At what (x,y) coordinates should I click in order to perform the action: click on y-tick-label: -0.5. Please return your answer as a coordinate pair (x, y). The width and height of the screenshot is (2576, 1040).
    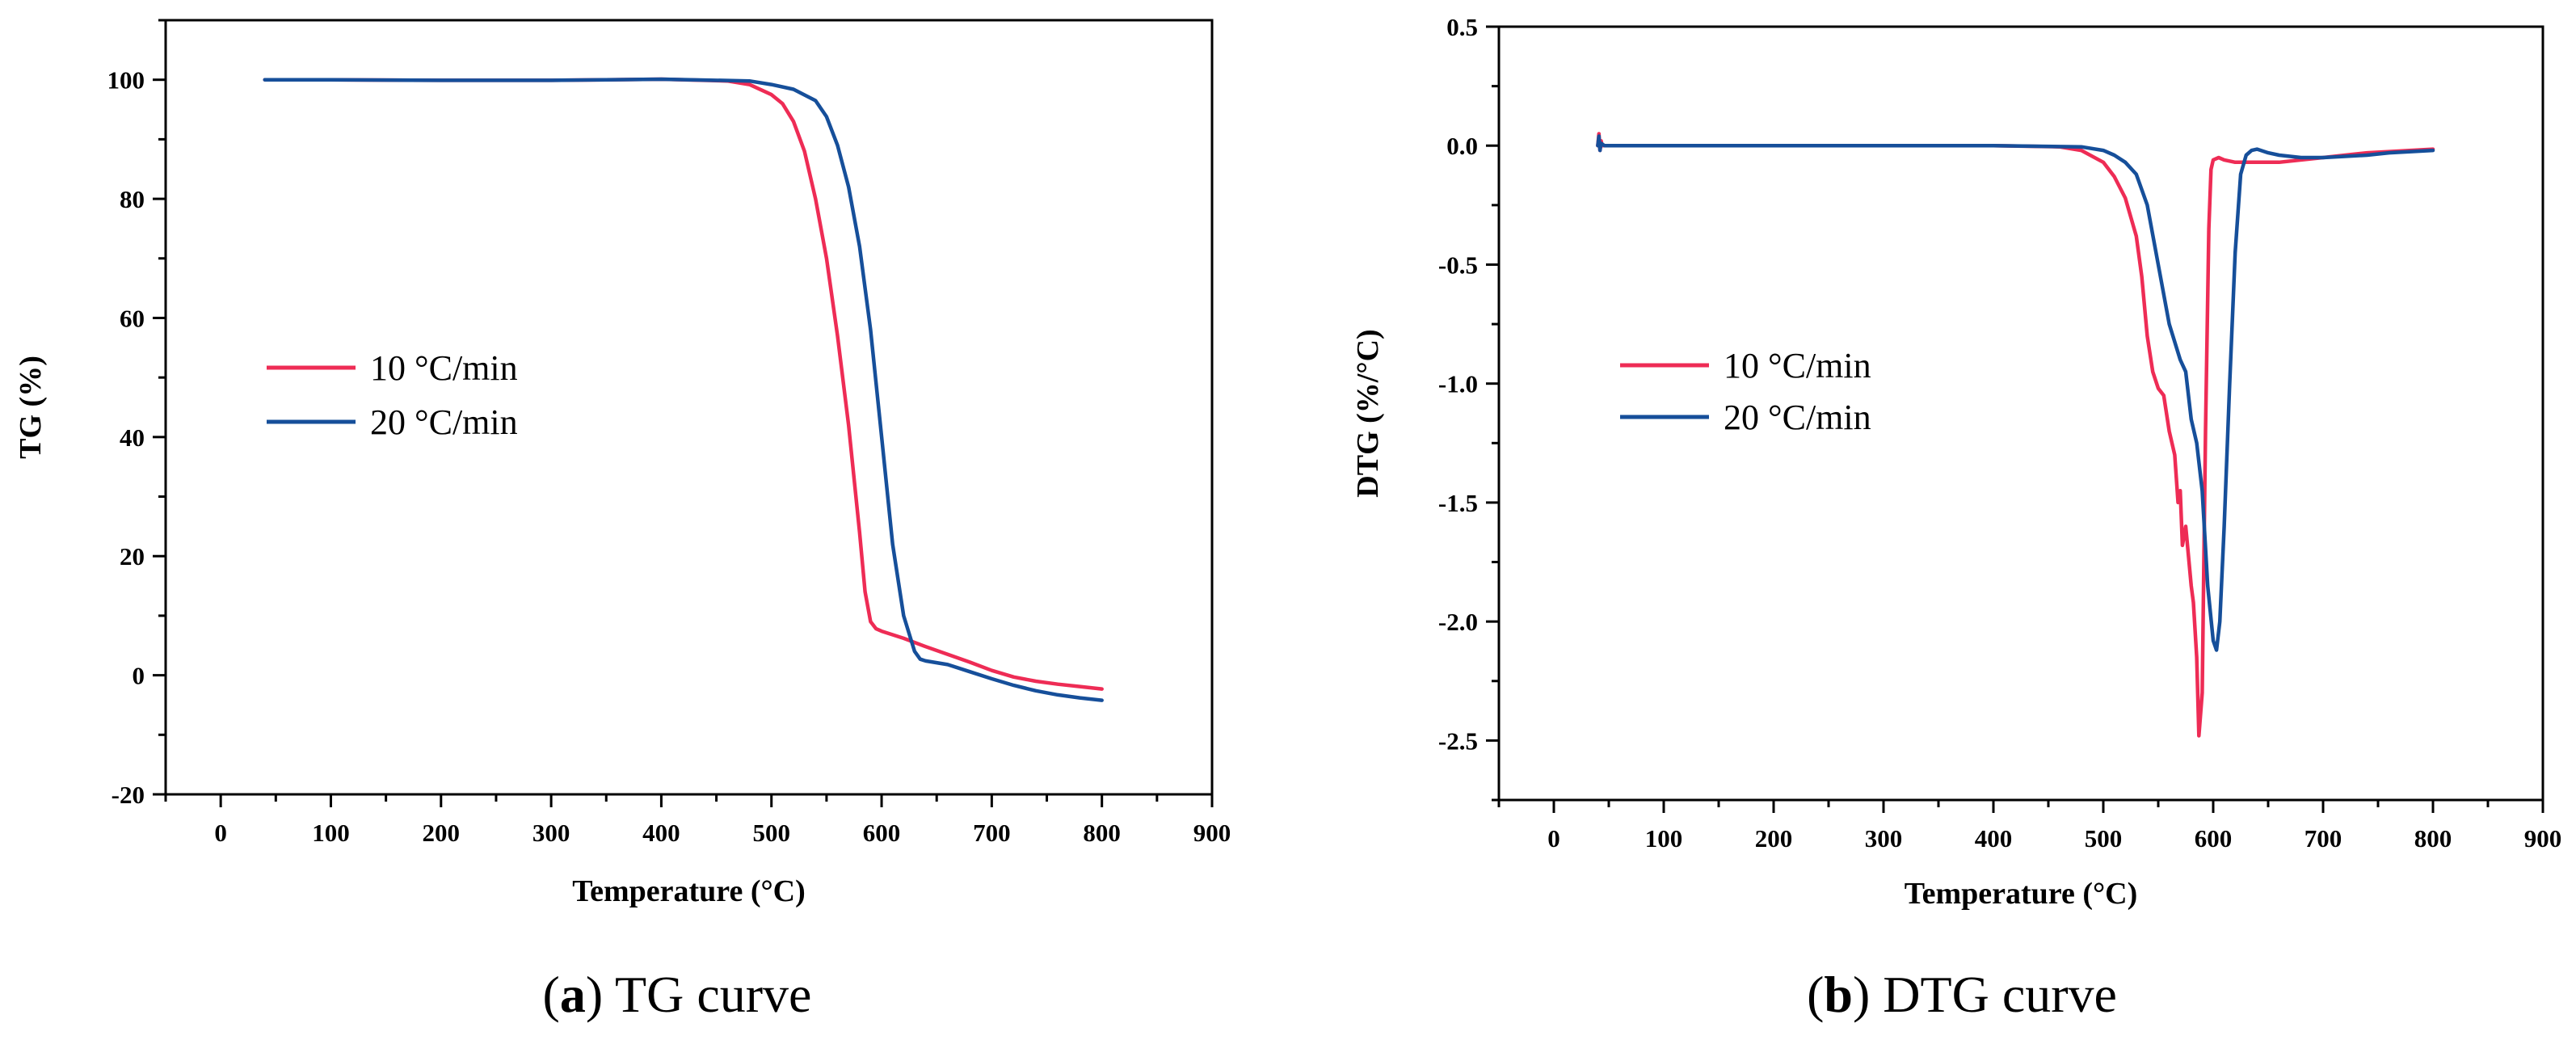
    Looking at the image, I should click on (1458, 265).